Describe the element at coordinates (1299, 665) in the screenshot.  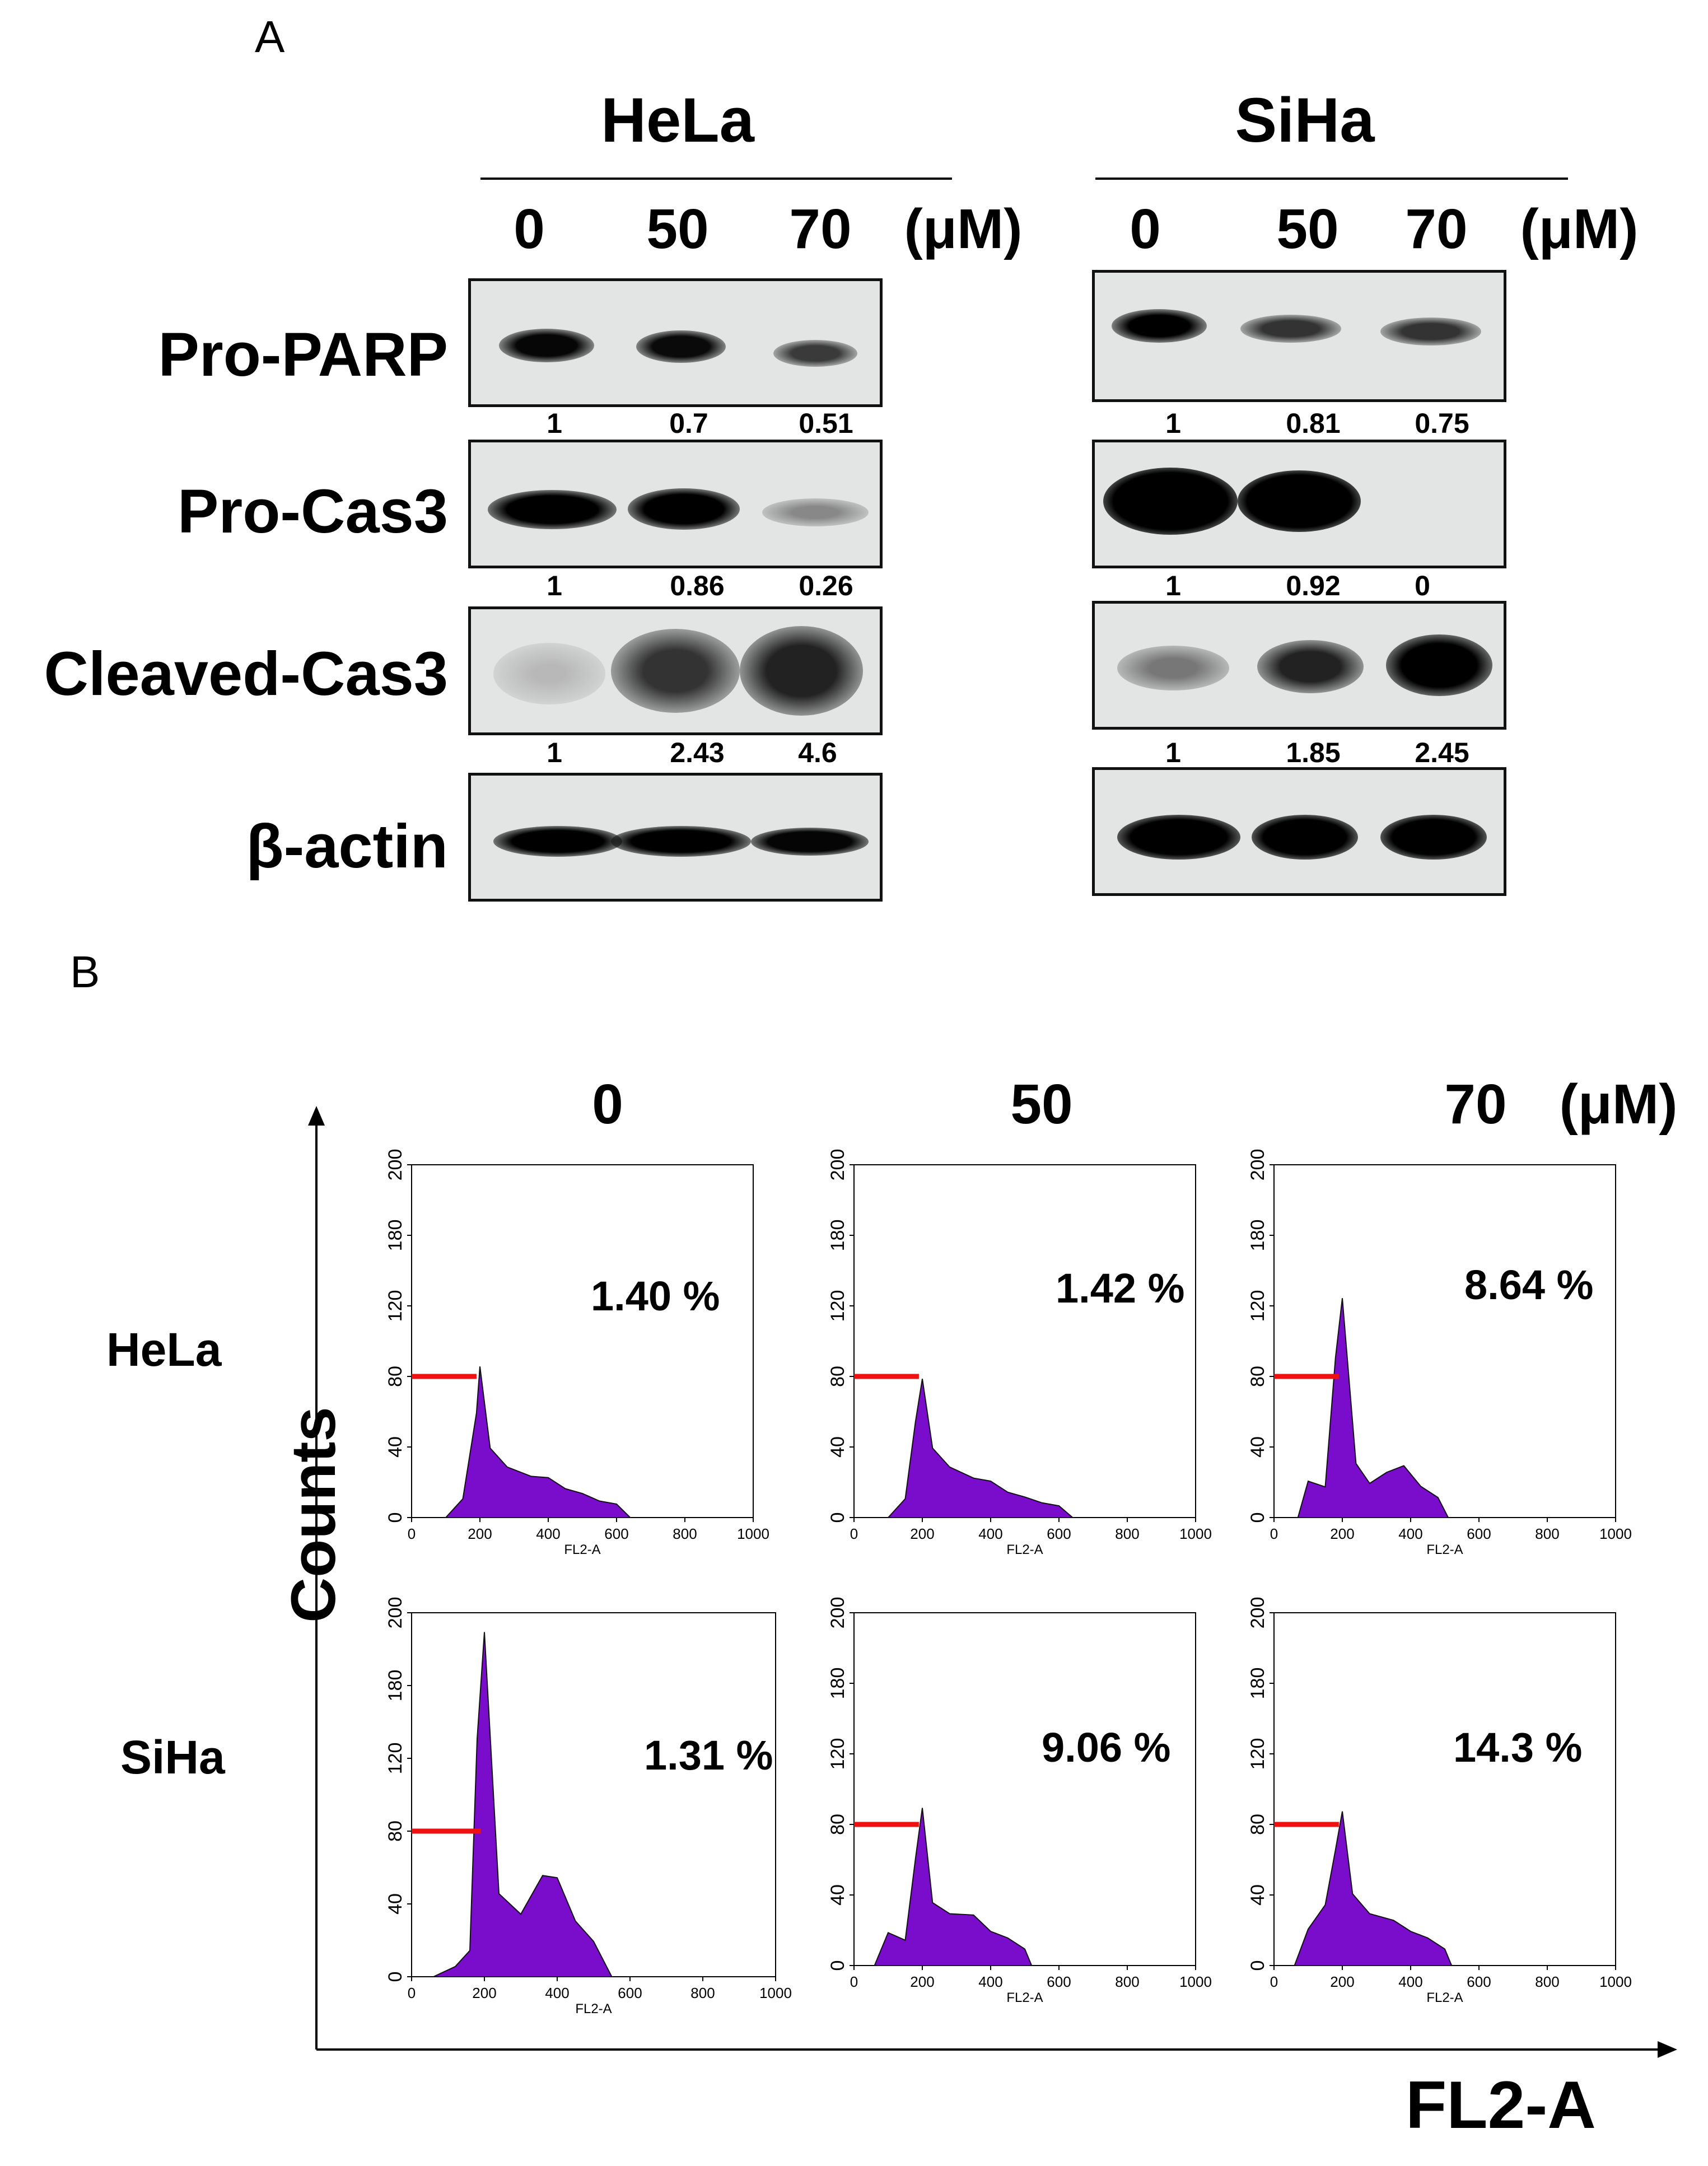
I see `blot-siha-cleaved-cas3` at that location.